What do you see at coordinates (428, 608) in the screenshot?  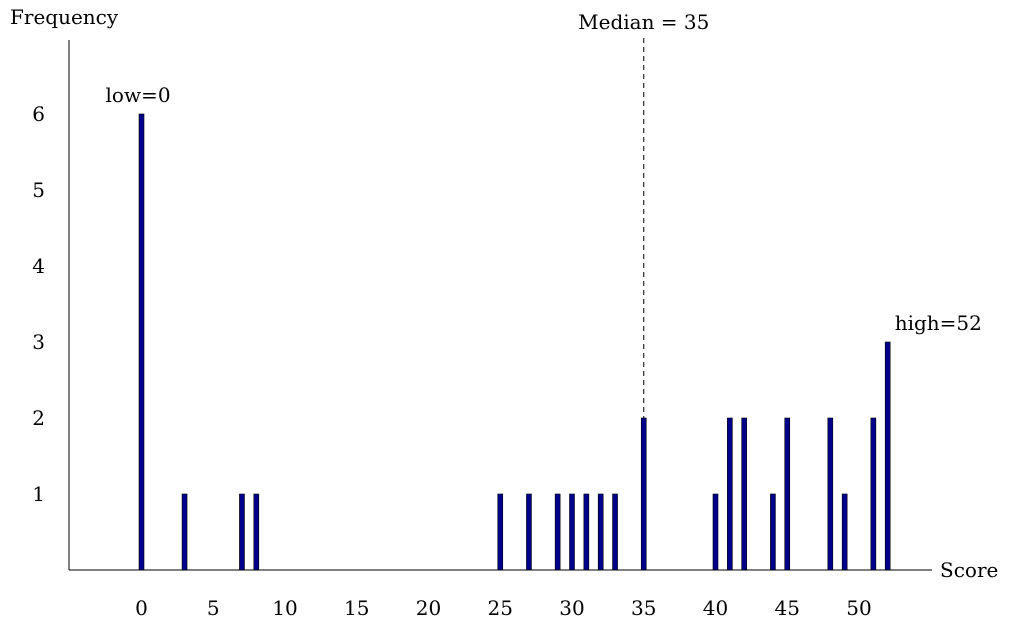 I see `x-tick-label-20: 20` at bounding box center [428, 608].